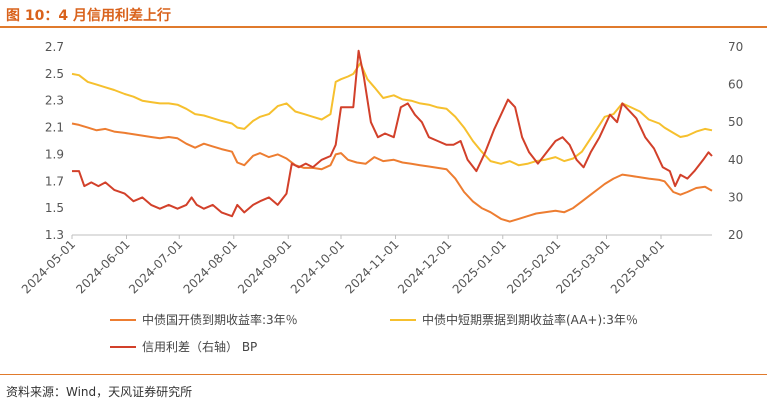  I want to click on legend-label-3: 信用利差（右轴） BP, so click(199, 346).